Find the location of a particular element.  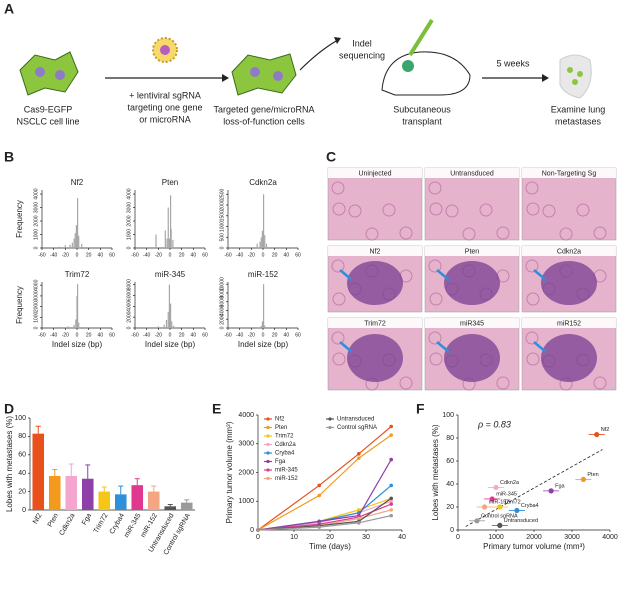

point-label: Pten is located at coordinates (592, 475).